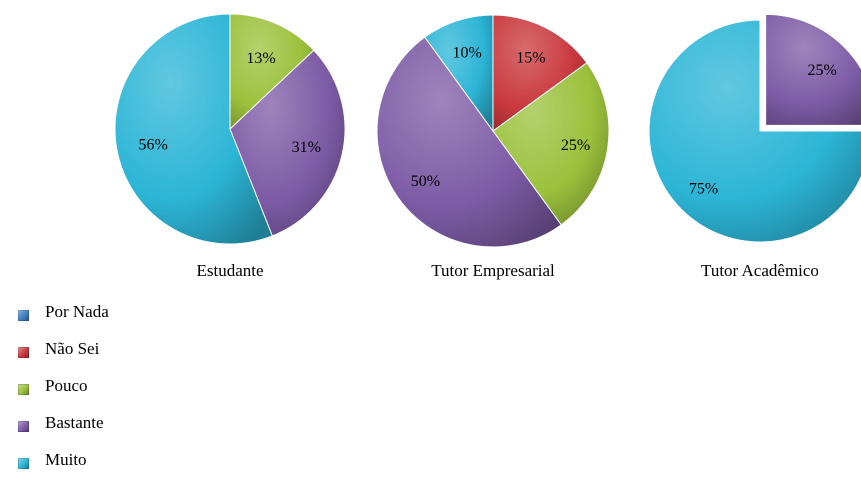 The image size is (861, 485). Describe the element at coordinates (530, 58) in the screenshot. I see `pie-data-label: 15%` at that location.